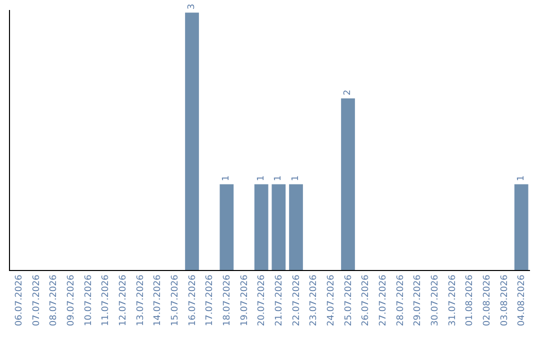 The height and width of the screenshot is (340, 540). Describe the element at coordinates (487, 300) in the screenshot. I see `x-tick-label: 02.08.2026` at that location.